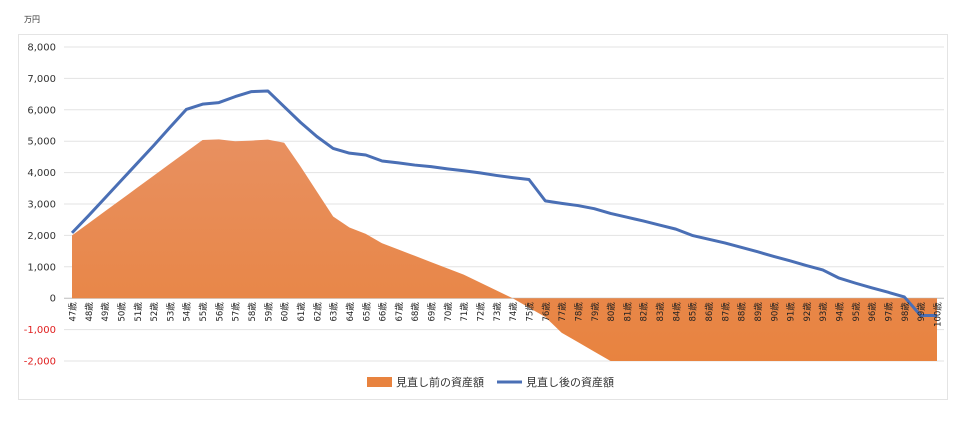 The width and height of the screenshot is (960, 426). I want to click on x-tick-label: 63歳, so click(334, 312).